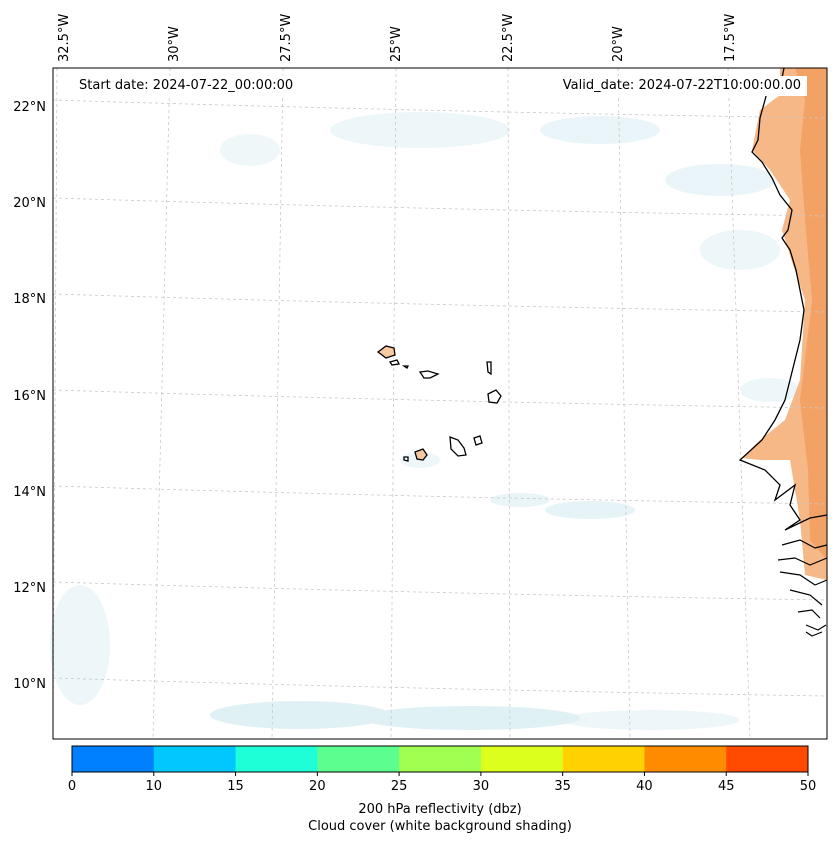  I want to click on lat-label: 16°N, so click(29, 396).